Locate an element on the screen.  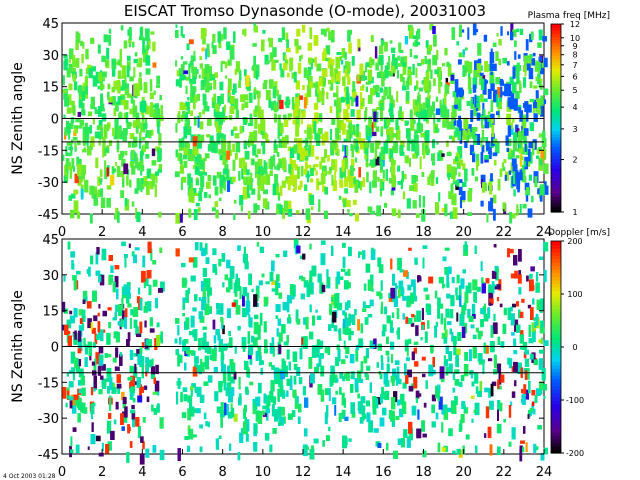
y-tick-label: 45 is located at coordinates (50, 24).